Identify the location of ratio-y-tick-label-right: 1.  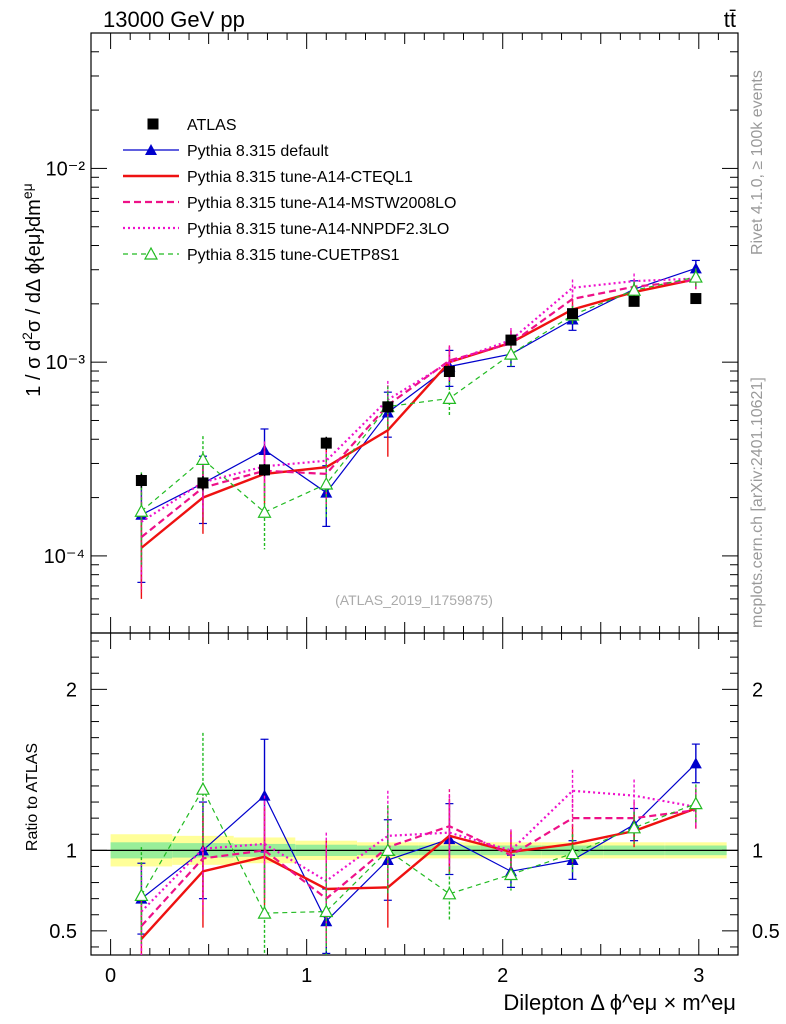
(757, 851).